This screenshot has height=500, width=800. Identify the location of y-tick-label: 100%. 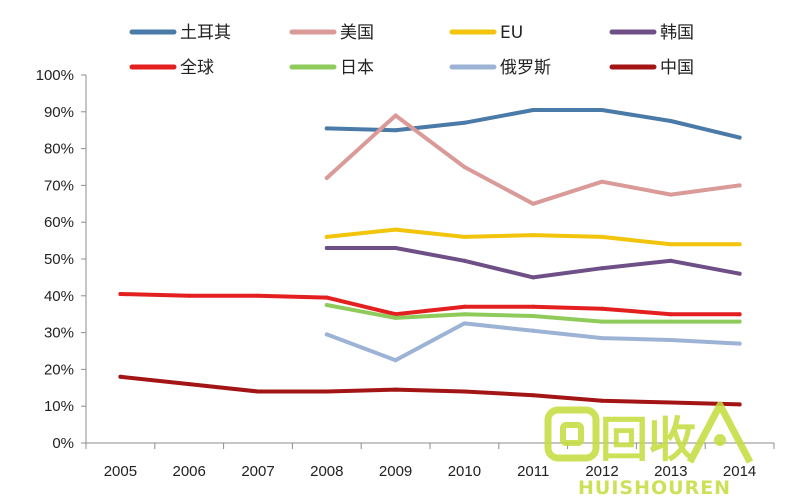
(55, 75).